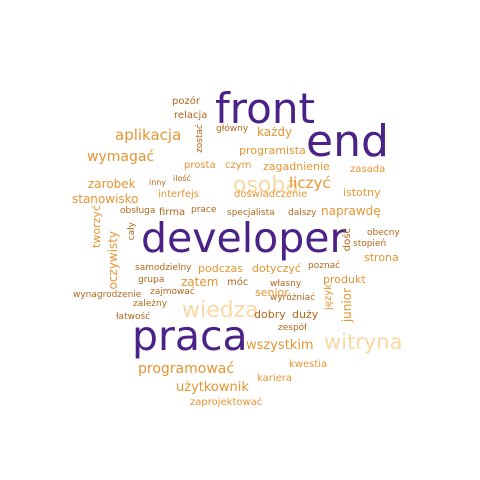 The image size is (480, 480). What do you see at coordinates (232, 129) in the screenshot?
I see `word-glowny: główny` at bounding box center [232, 129].